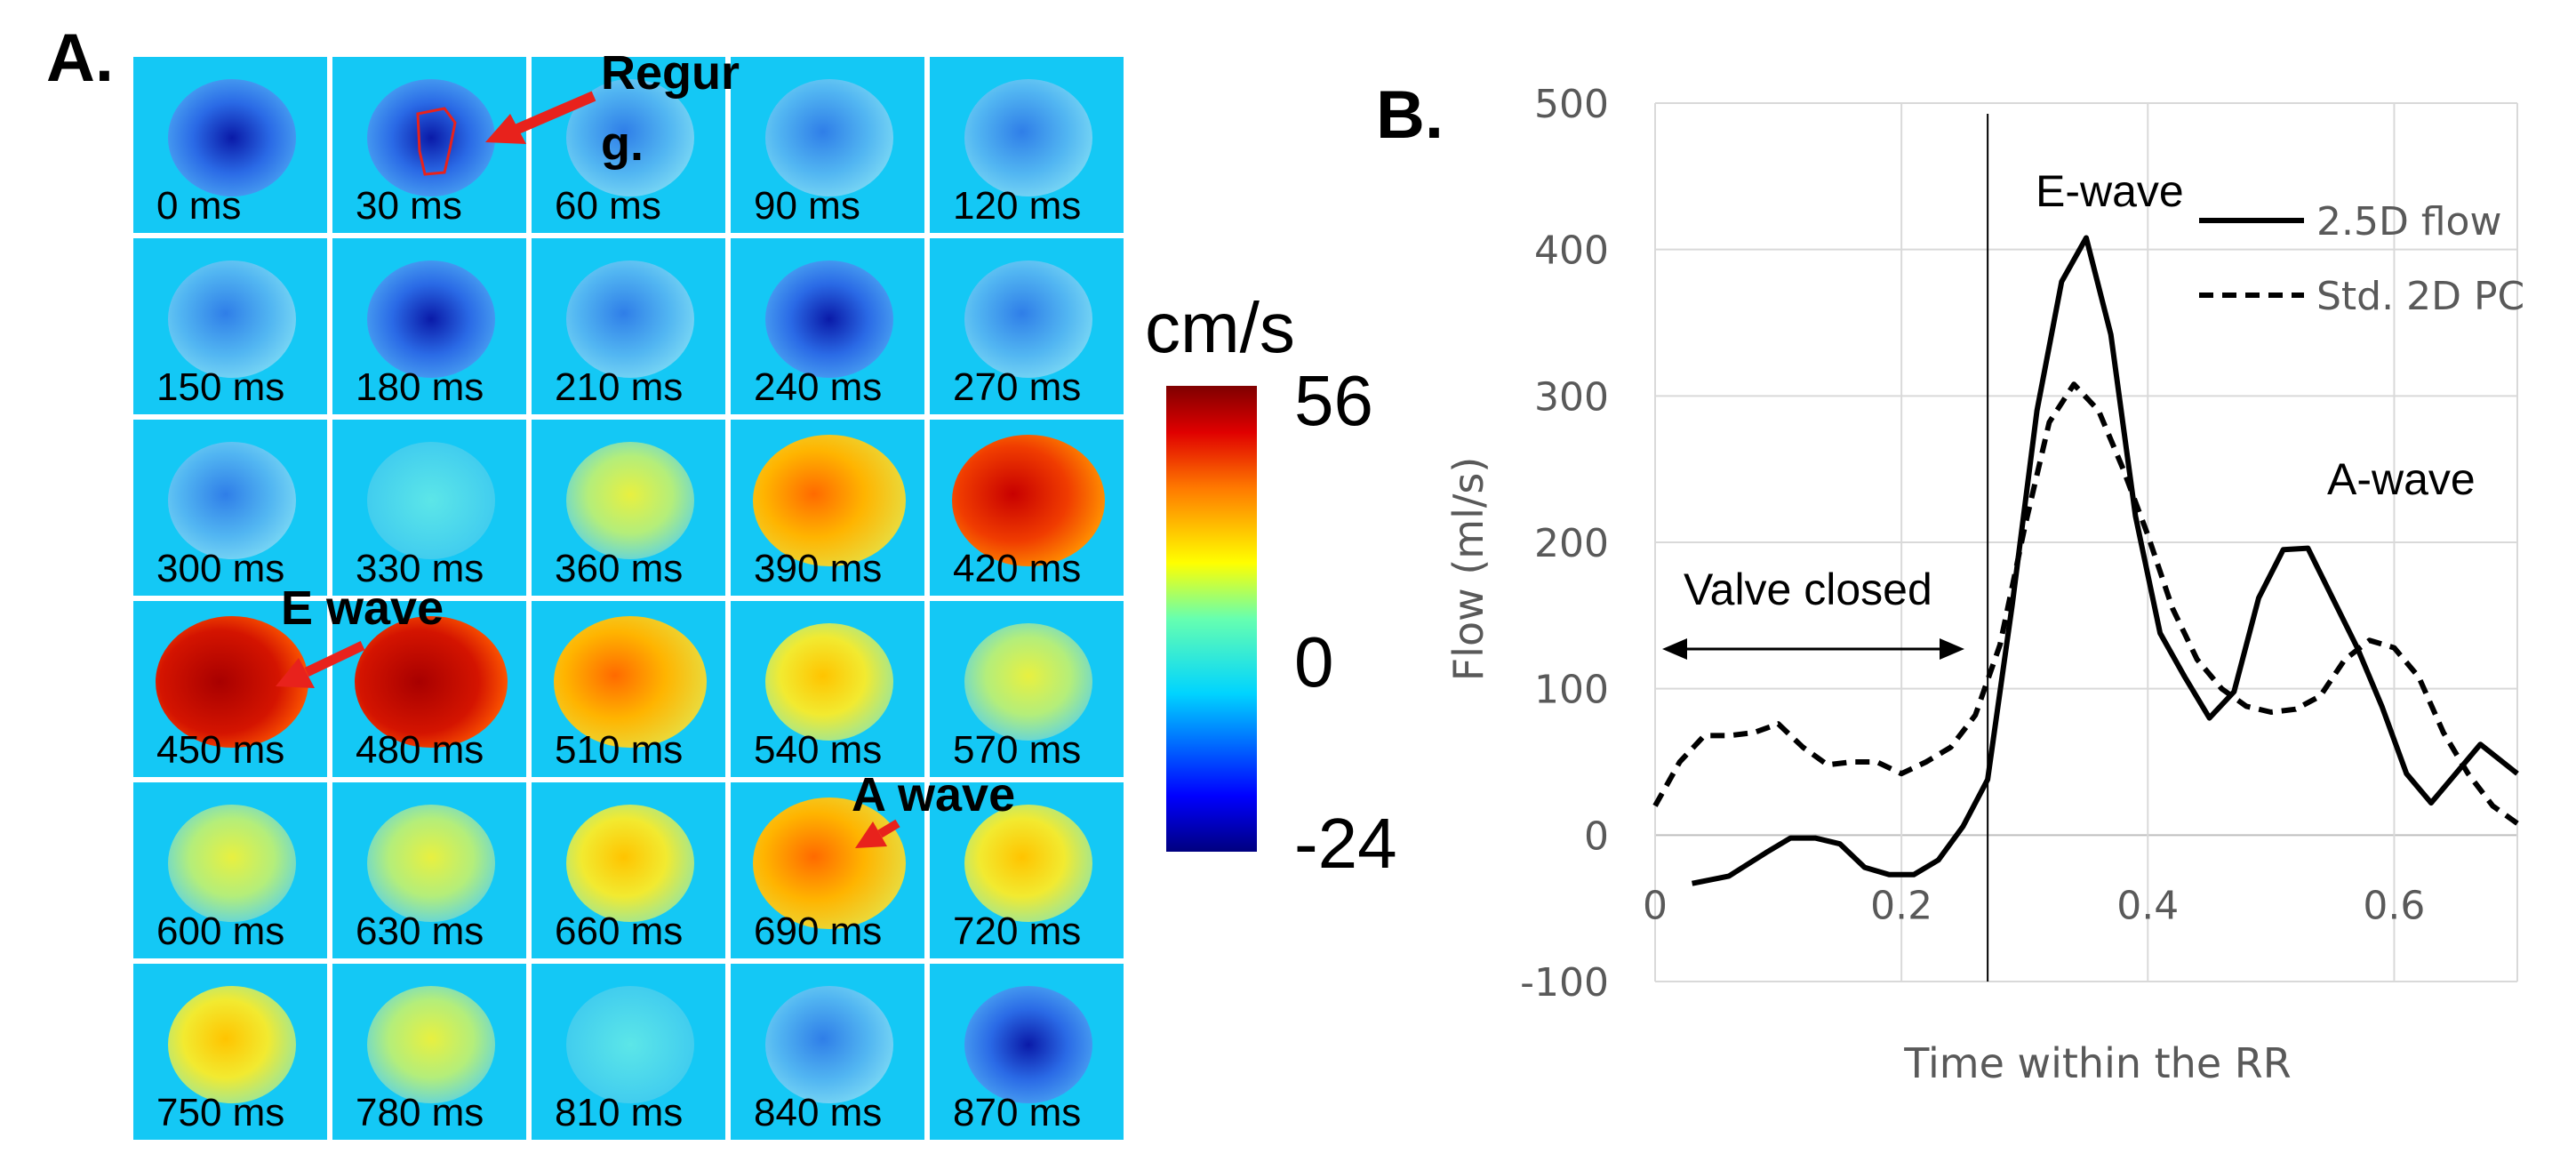 Image resolution: width=2576 pixels, height=1170 pixels. What do you see at coordinates (1655, 905) in the screenshot?
I see `x-tick-label: 0` at bounding box center [1655, 905].